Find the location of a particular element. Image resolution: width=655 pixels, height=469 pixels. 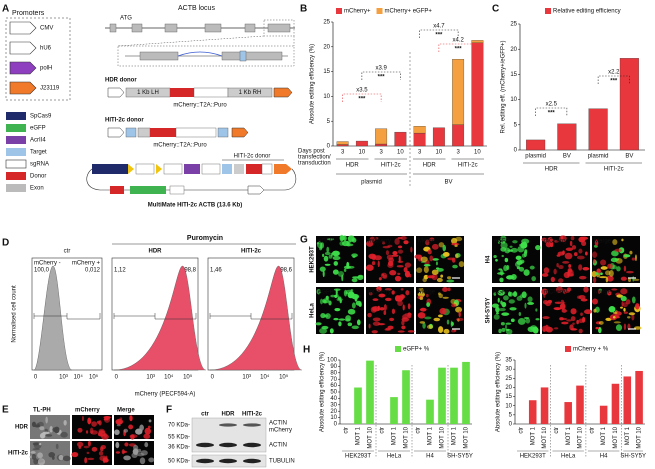

column-label: eGFP is located at coordinates (326, 242).